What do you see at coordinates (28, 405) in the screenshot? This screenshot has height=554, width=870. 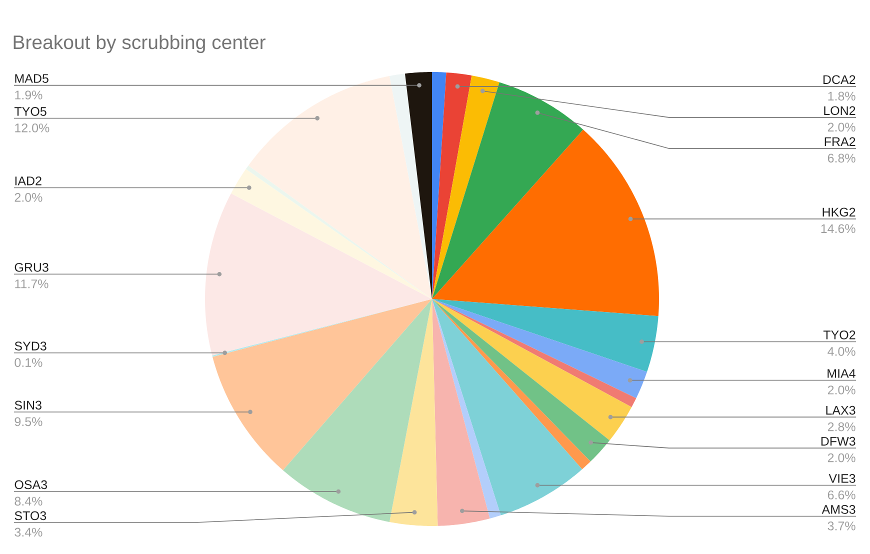 I see `slice-label: SIN3` at bounding box center [28, 405].